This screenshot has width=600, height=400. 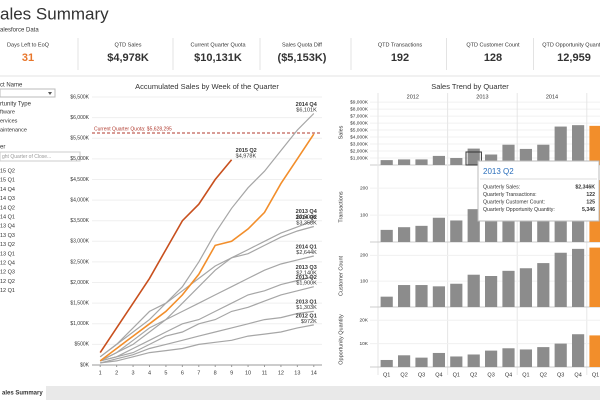 What do you see at coordinates (7, 273) in the screenshot?
I see `filter-option: 12 Q3` at bounding box center [7, 273].